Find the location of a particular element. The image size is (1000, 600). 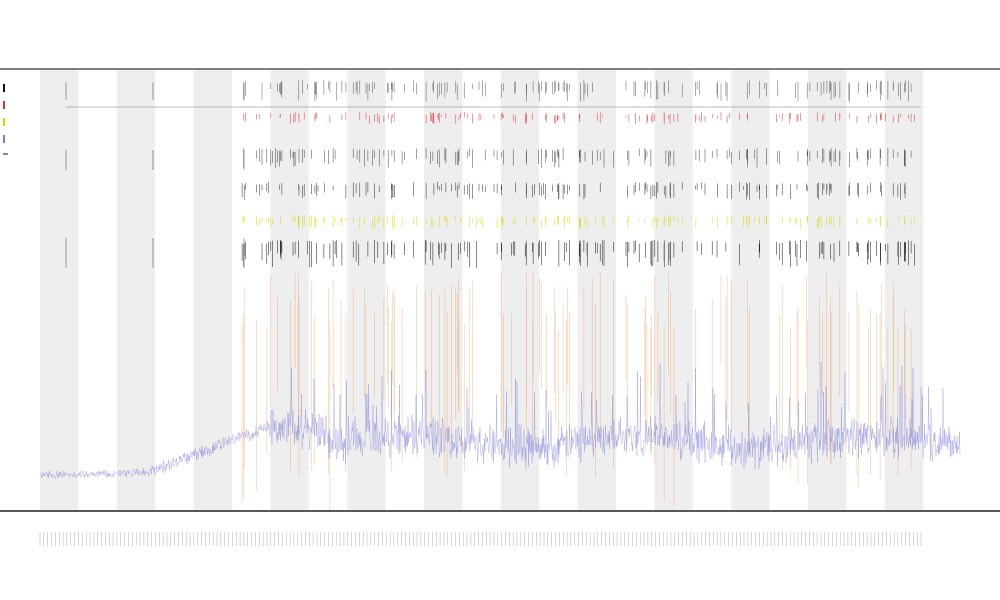

x-tick-labels is located at coordinates (480, 539).